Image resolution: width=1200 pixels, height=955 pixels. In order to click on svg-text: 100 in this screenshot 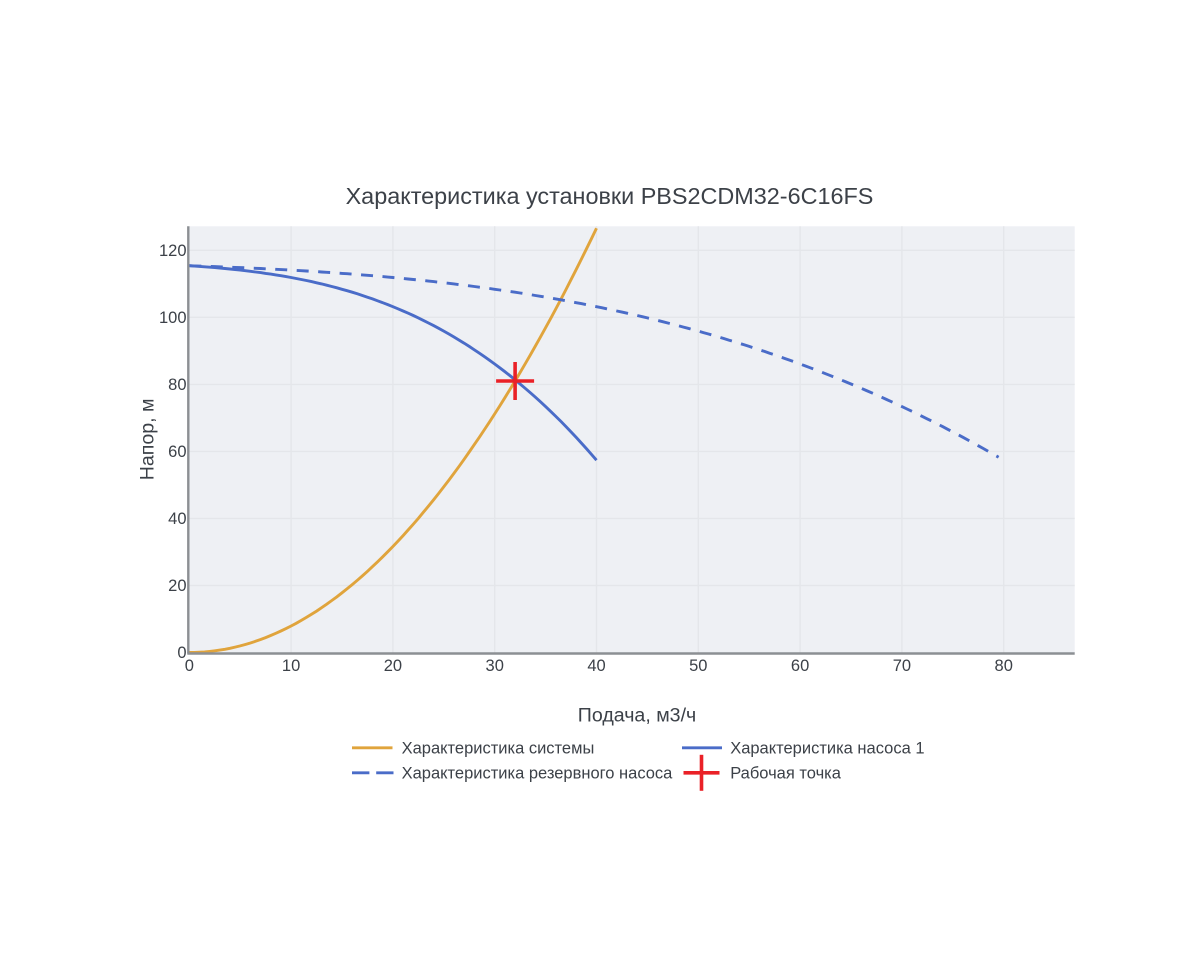, I will do `click(173, 318)`.